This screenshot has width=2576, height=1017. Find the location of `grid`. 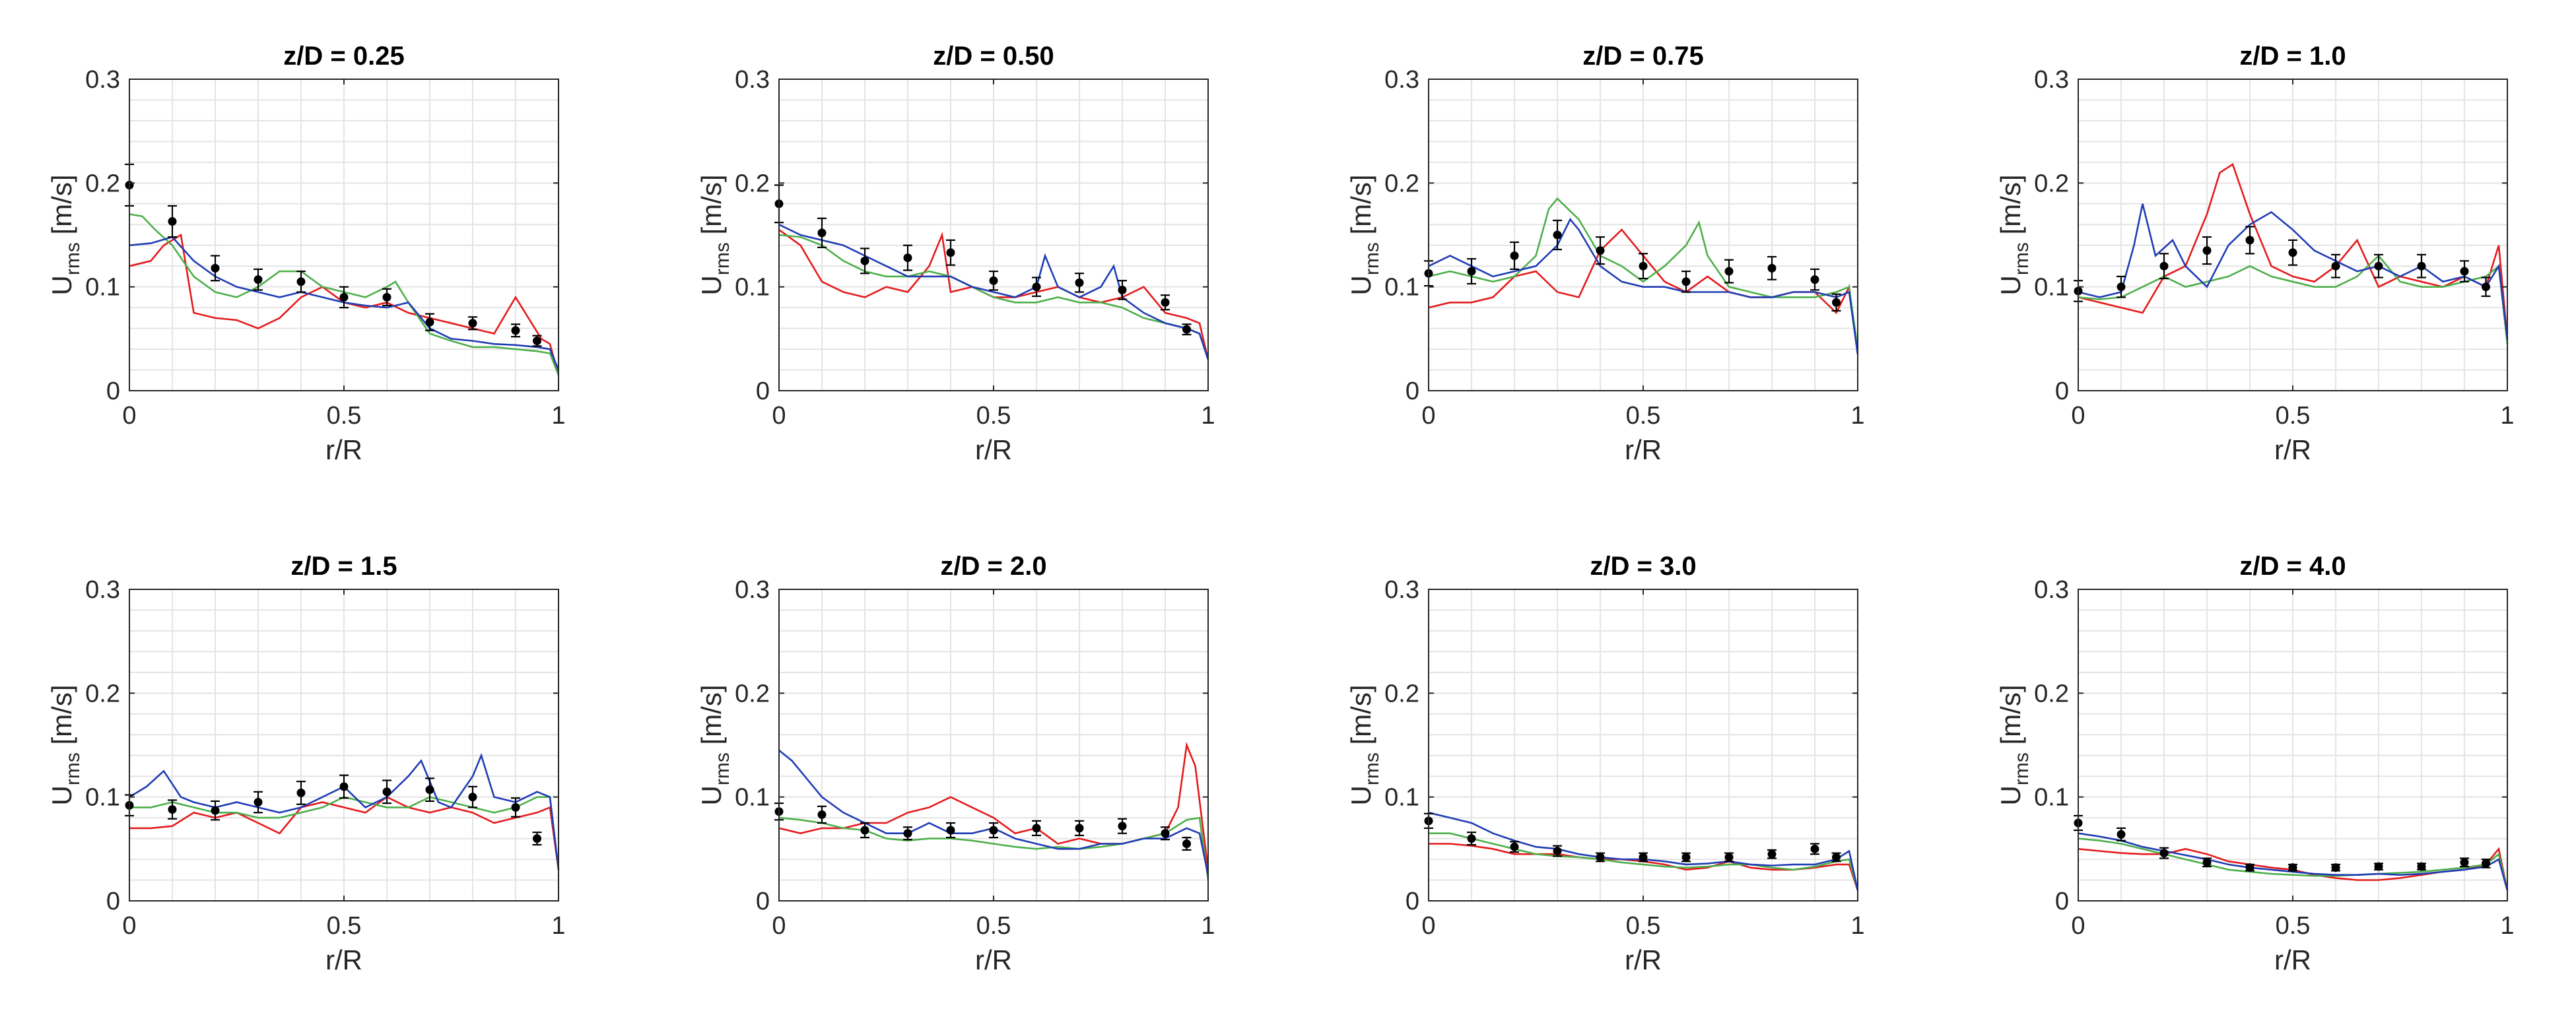

grid is located at coordinates (994, 745).